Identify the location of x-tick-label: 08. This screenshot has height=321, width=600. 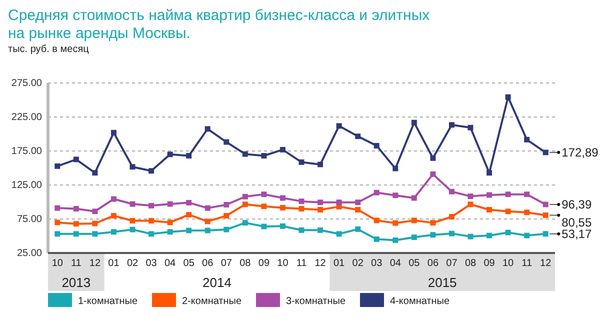
(470, 264).